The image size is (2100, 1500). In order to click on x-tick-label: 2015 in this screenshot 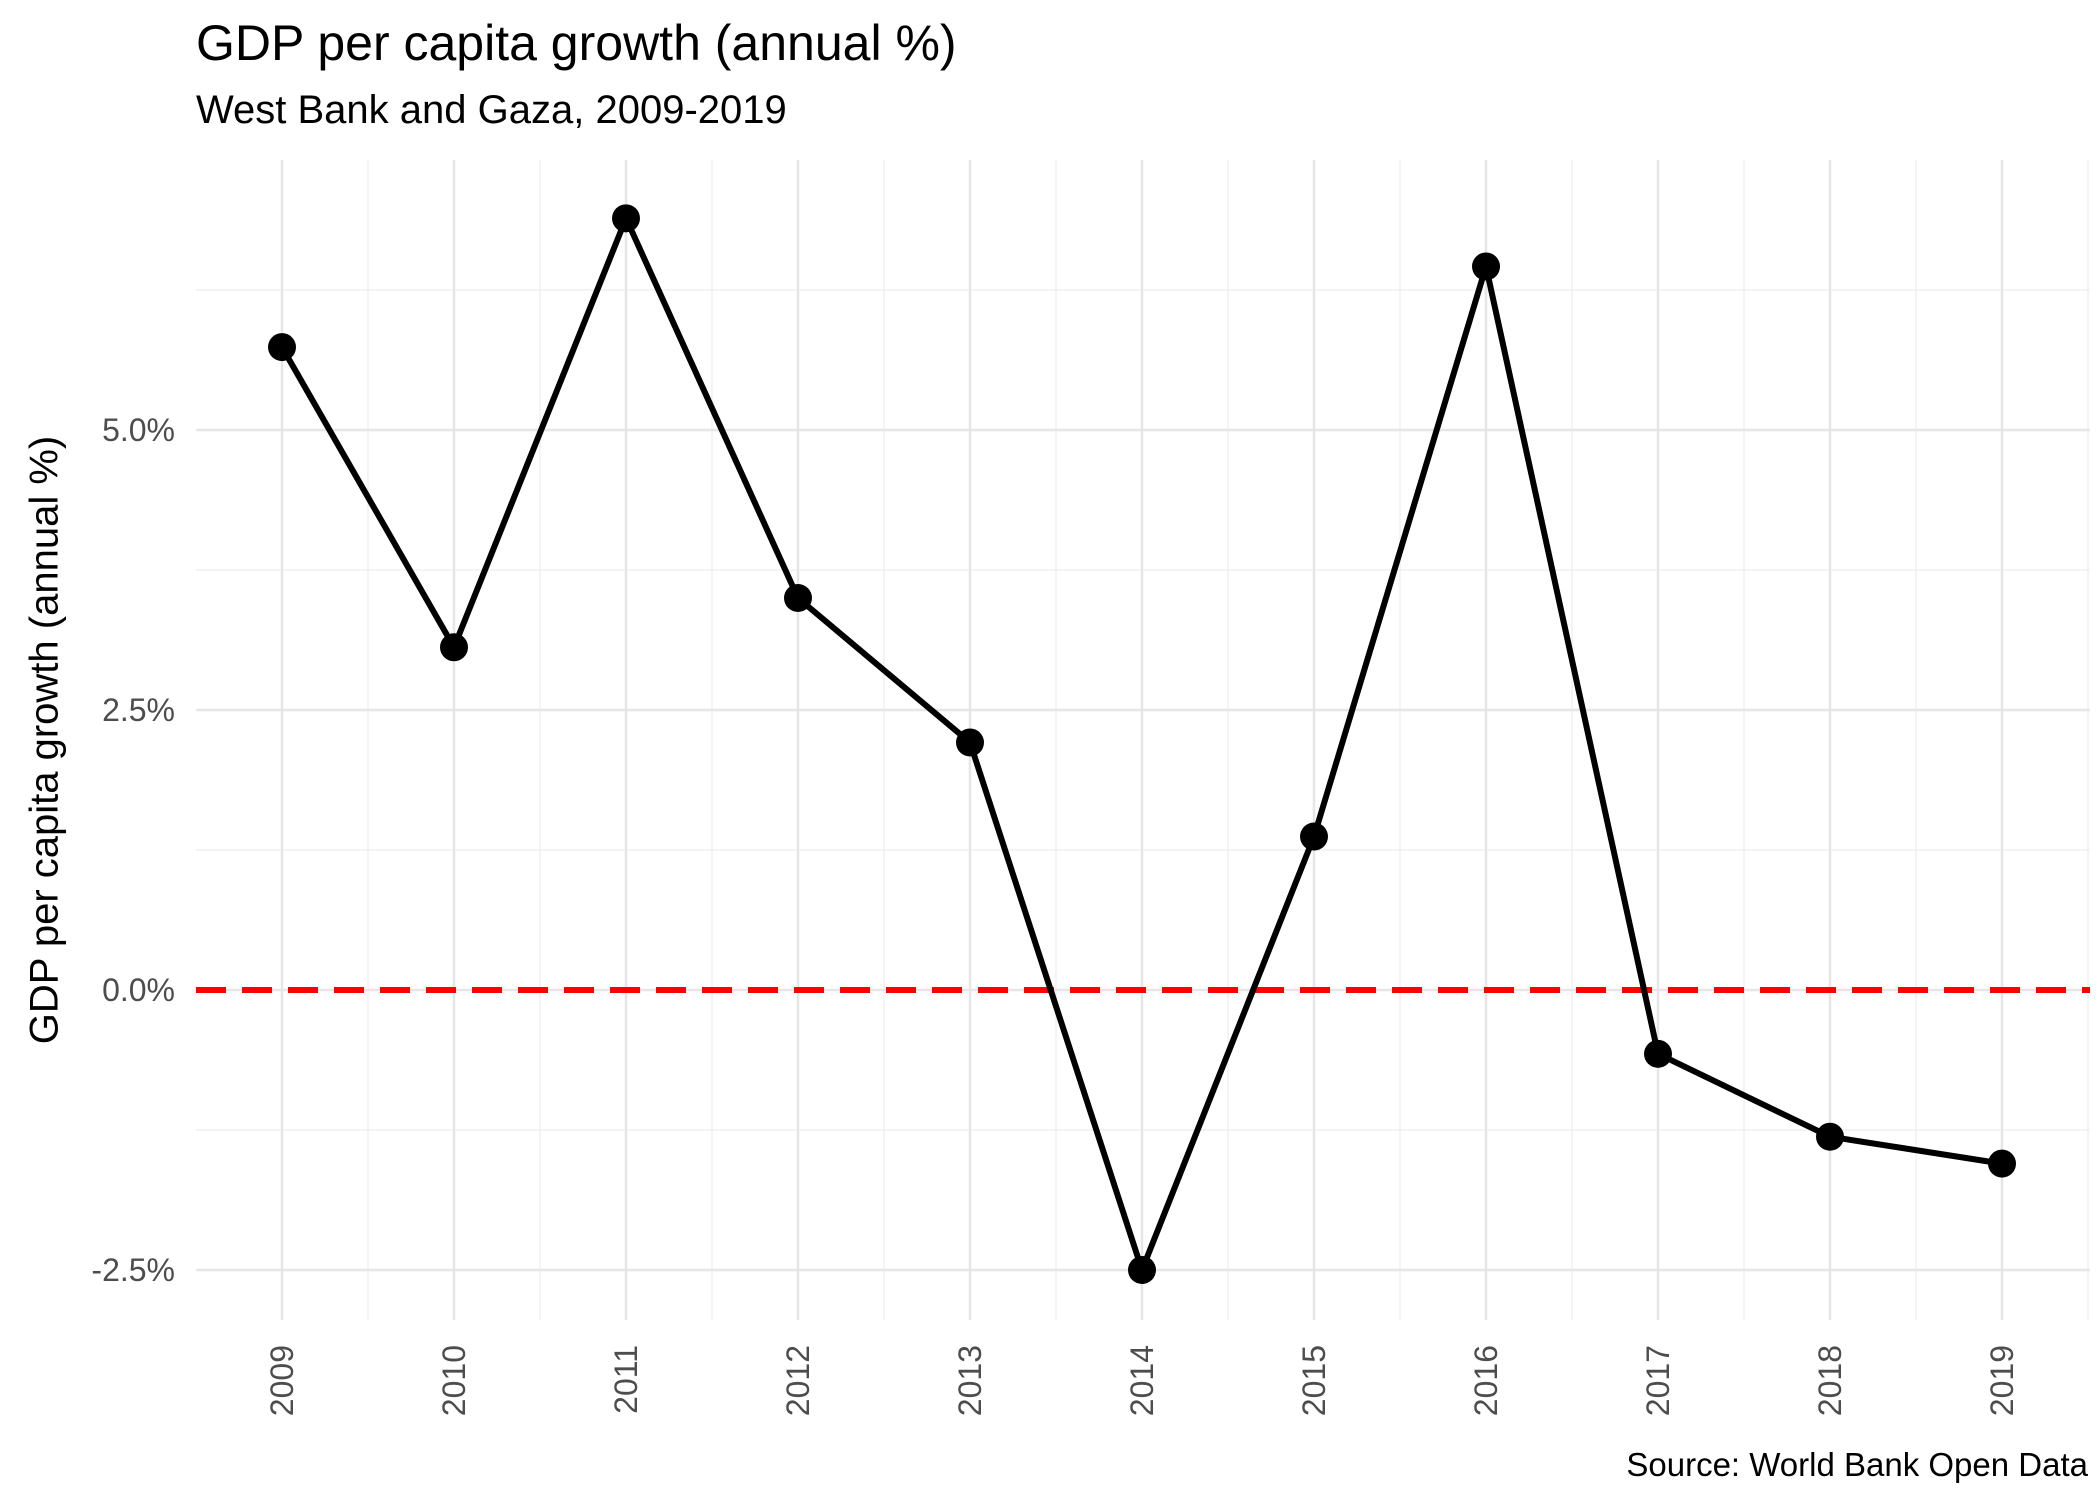, I will do `click(1314, 1380)`.